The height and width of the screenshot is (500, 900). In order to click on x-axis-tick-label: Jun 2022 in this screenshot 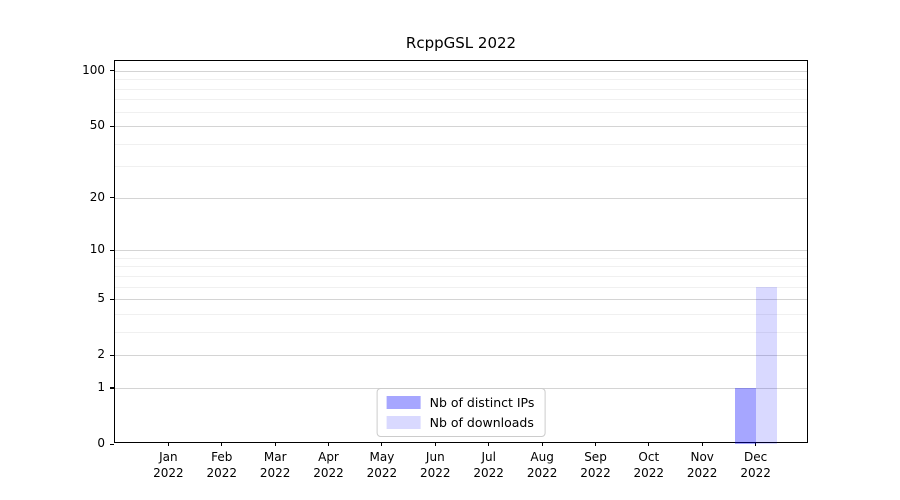, I will do `click(435, 465)`.